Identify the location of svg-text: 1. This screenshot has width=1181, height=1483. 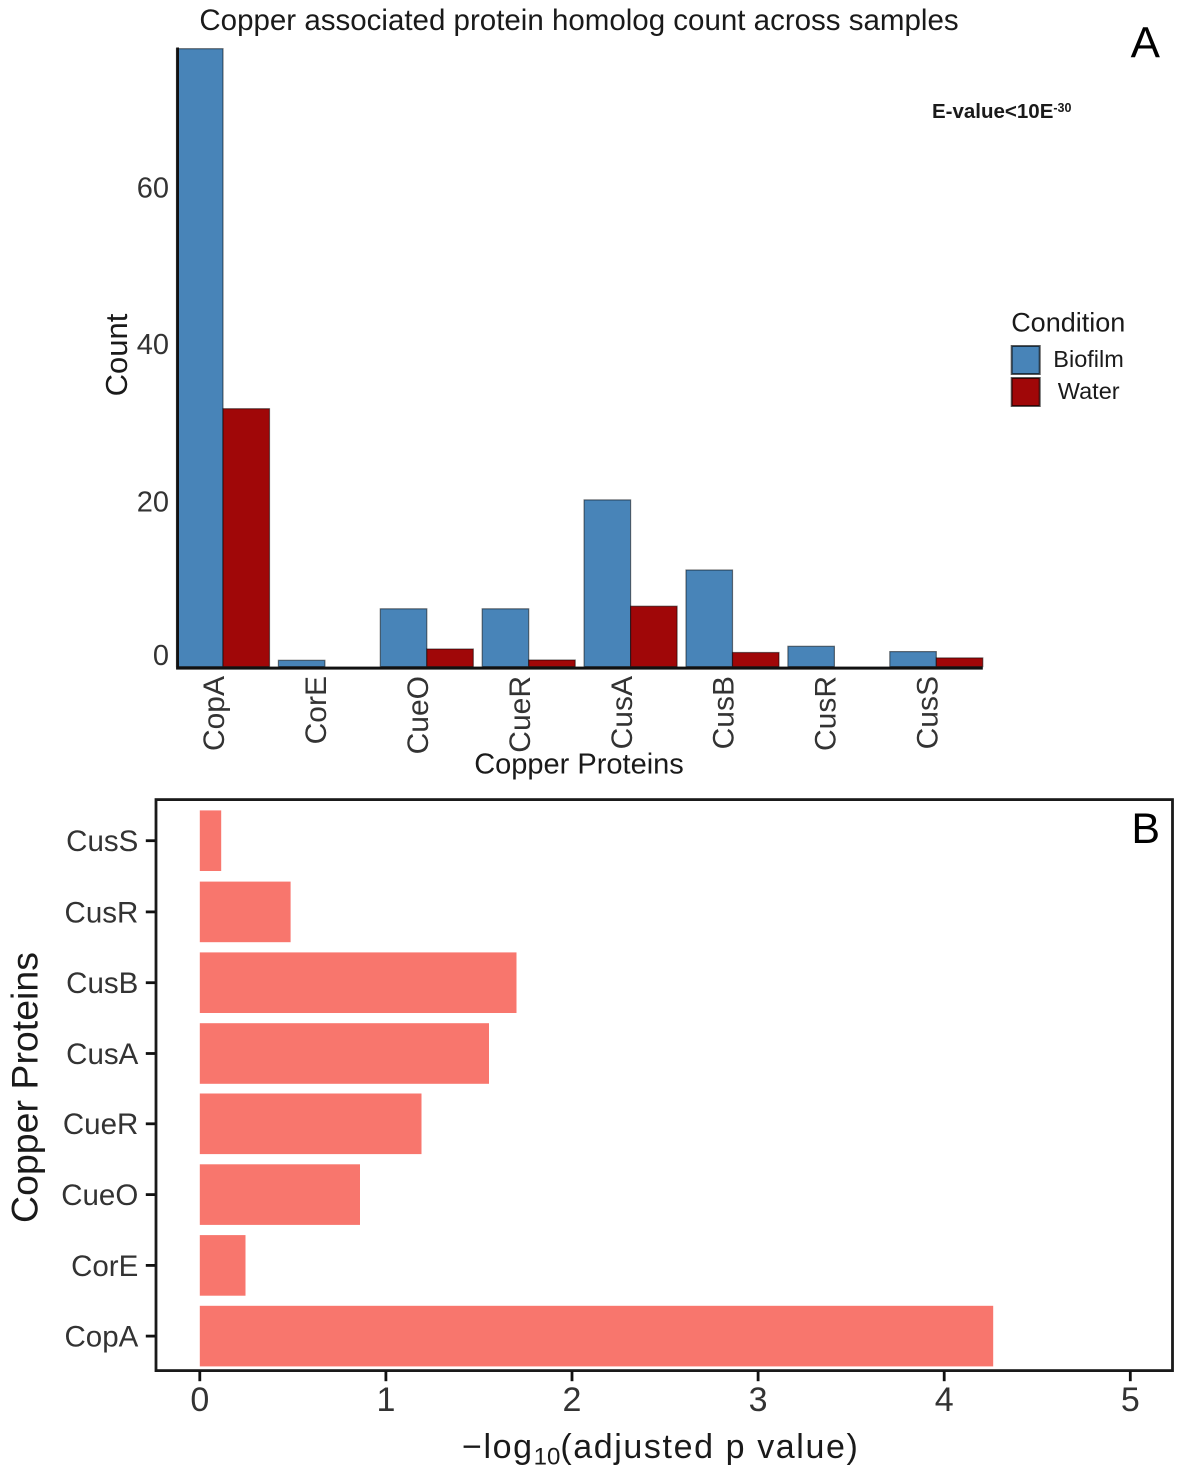
(385, 1400).